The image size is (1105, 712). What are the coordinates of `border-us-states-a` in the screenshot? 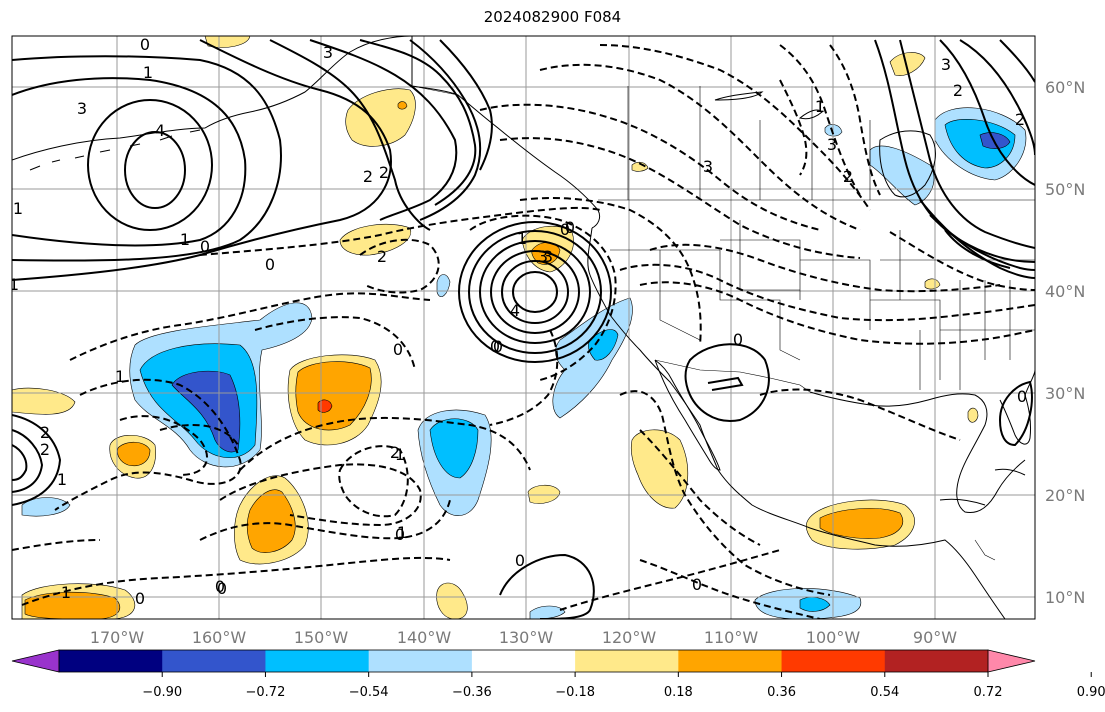 It's located at (822, 305).